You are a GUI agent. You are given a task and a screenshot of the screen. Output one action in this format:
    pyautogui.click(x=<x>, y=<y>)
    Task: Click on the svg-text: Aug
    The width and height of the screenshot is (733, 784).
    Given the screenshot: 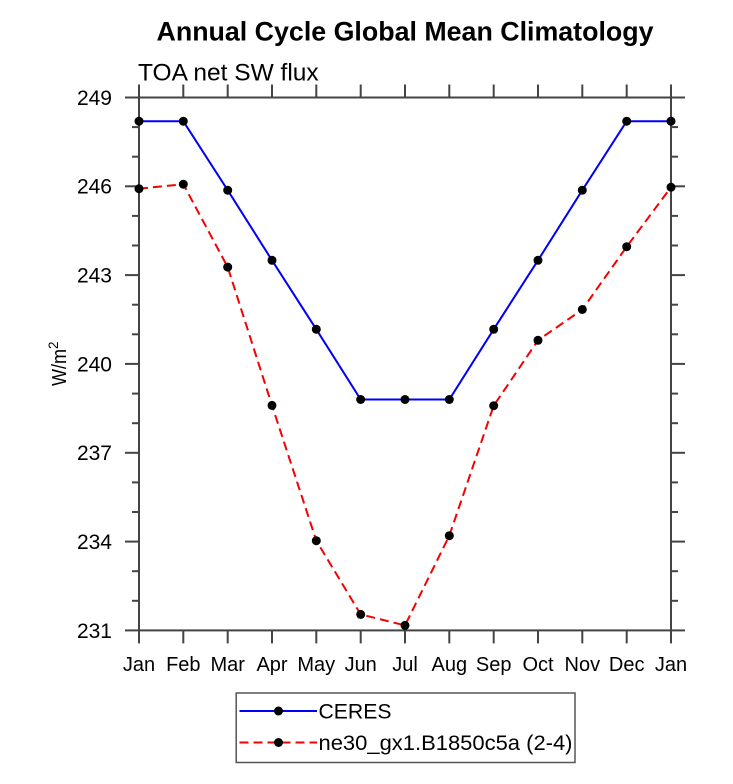 What is the action you would take?
    pyautogui.click(x=450, y=665)
    